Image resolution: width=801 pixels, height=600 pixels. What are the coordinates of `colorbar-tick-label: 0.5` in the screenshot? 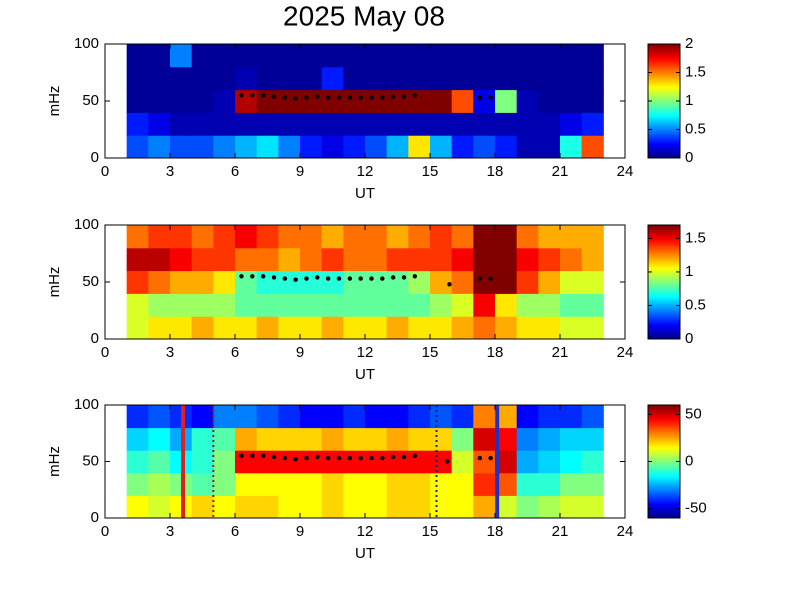 It's located at (695, 128).